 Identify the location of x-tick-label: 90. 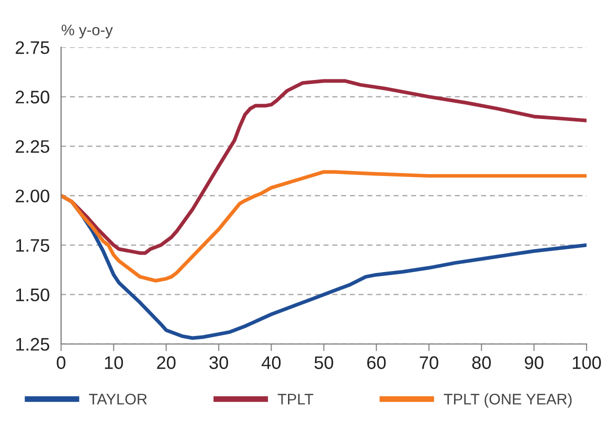
(534, 363).